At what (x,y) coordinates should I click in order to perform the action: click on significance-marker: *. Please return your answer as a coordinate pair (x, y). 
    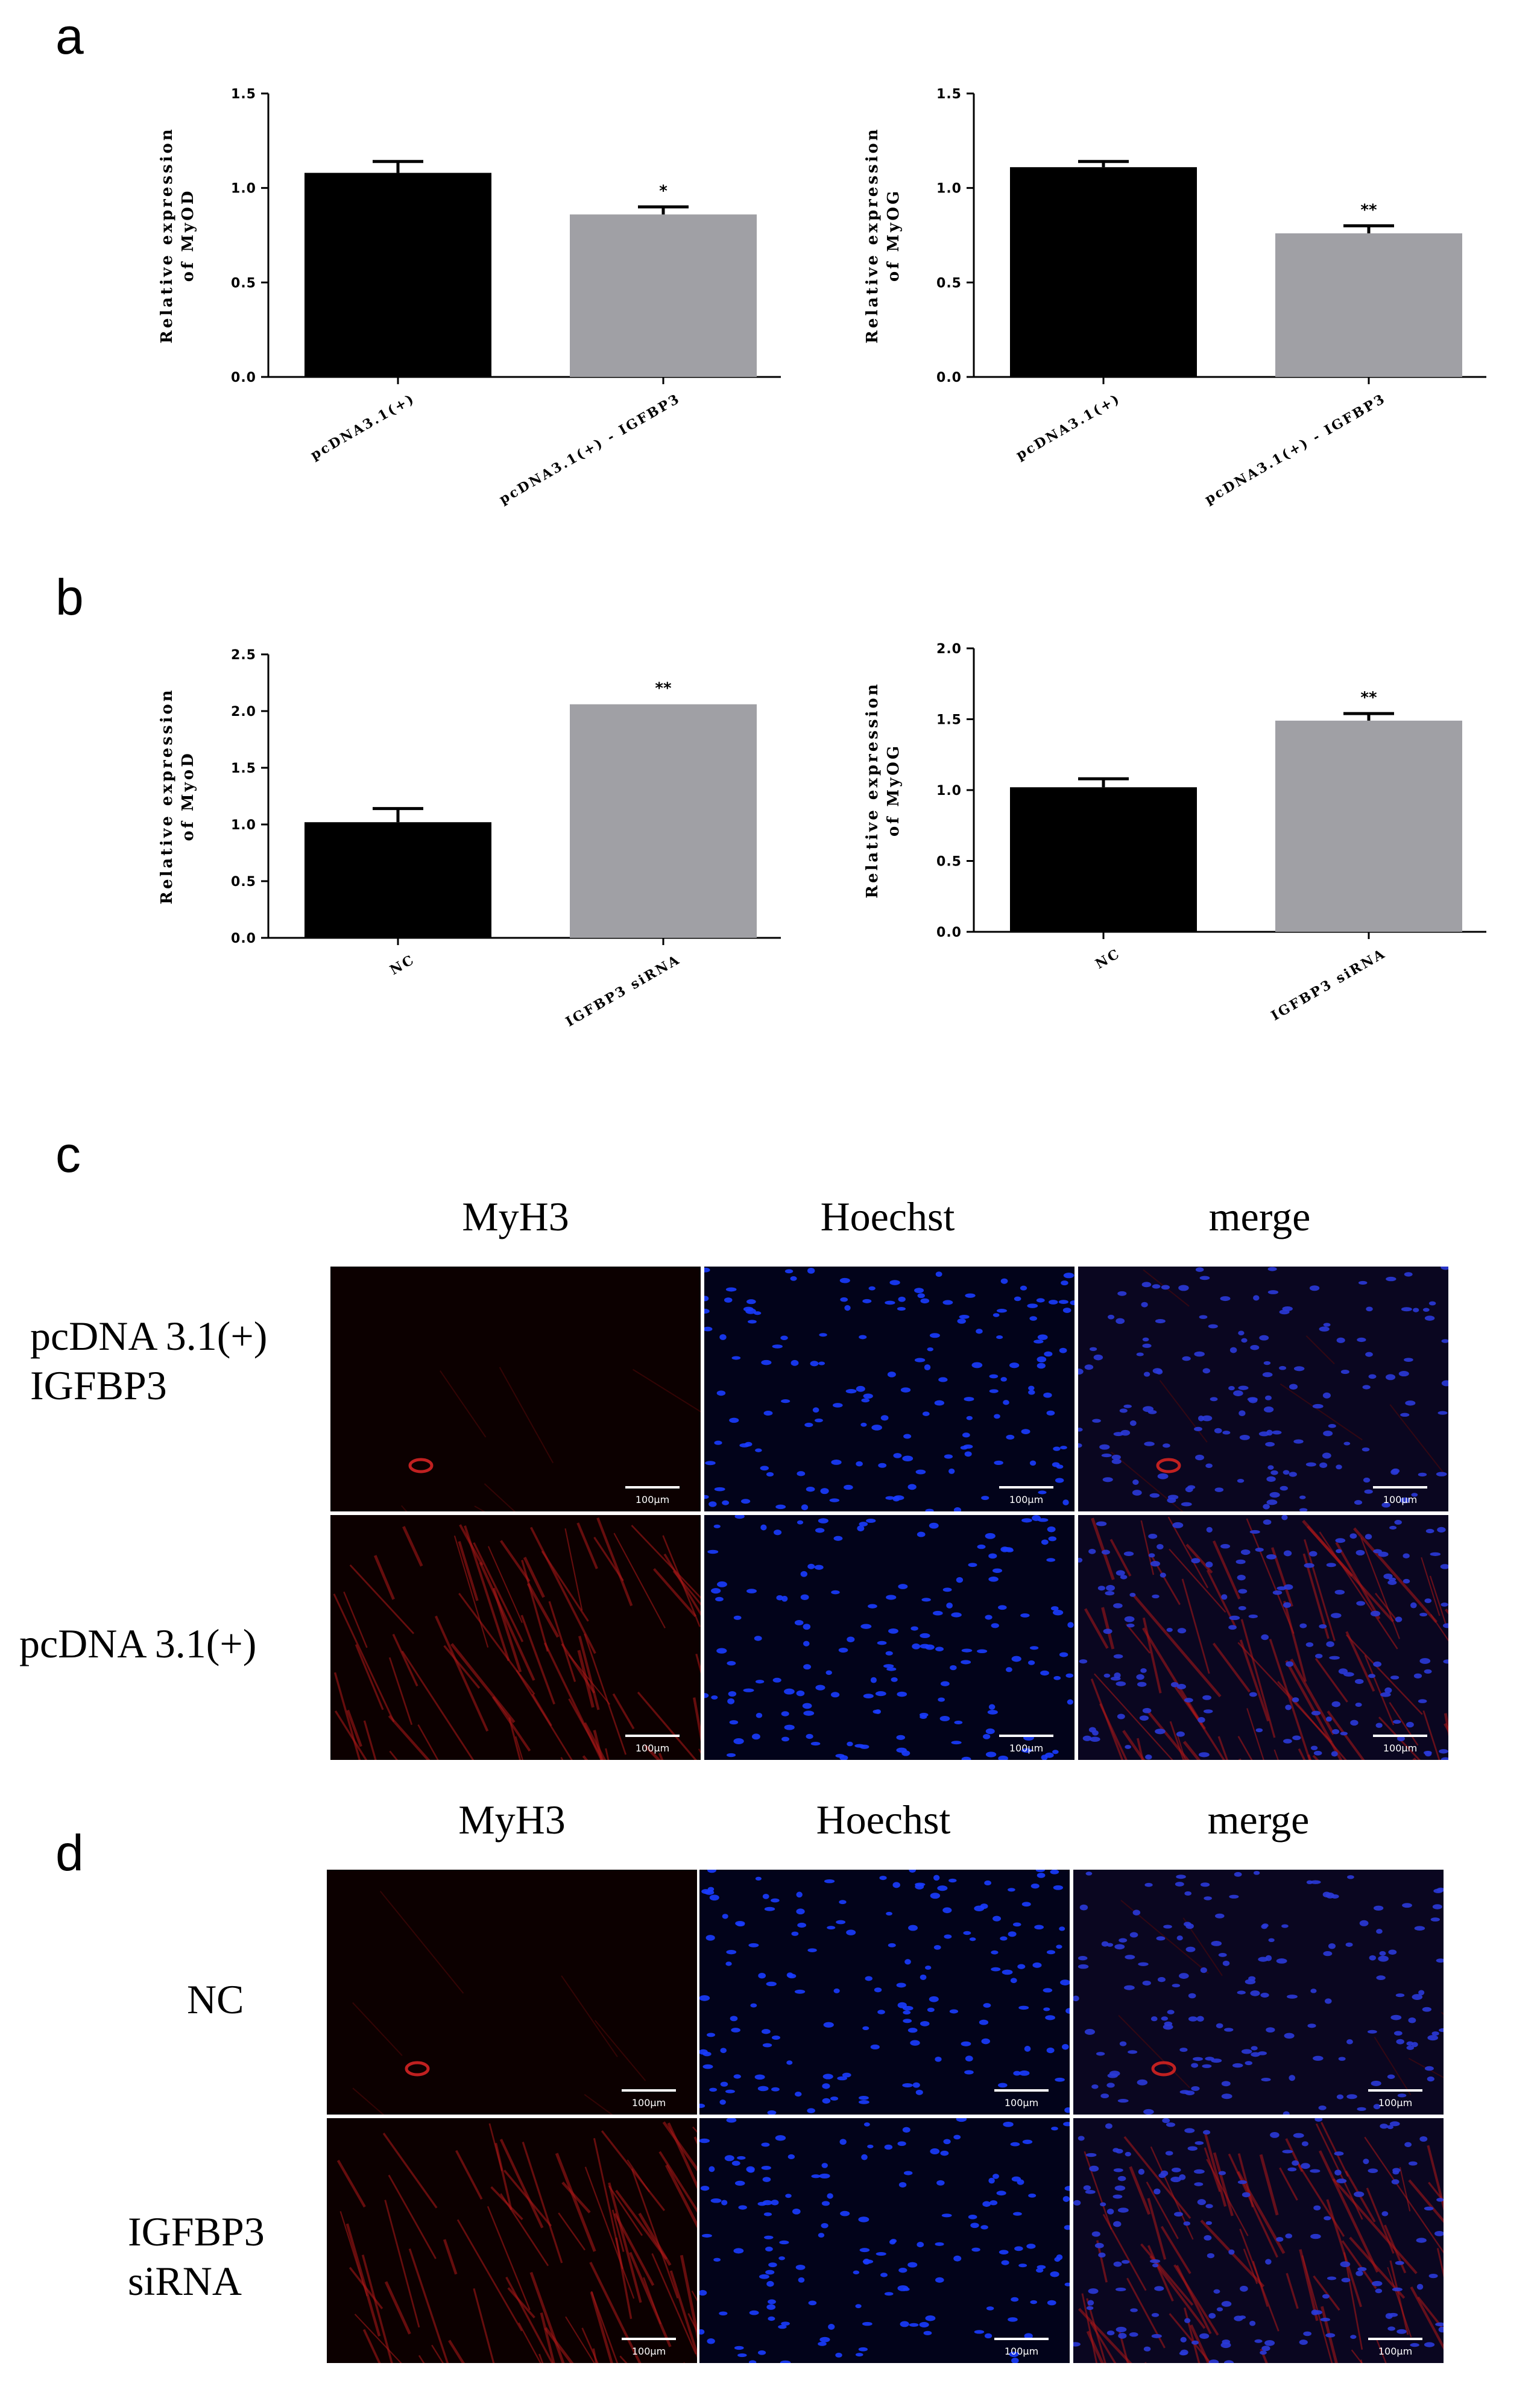
    Looking at the image, I should click on (663, 191).